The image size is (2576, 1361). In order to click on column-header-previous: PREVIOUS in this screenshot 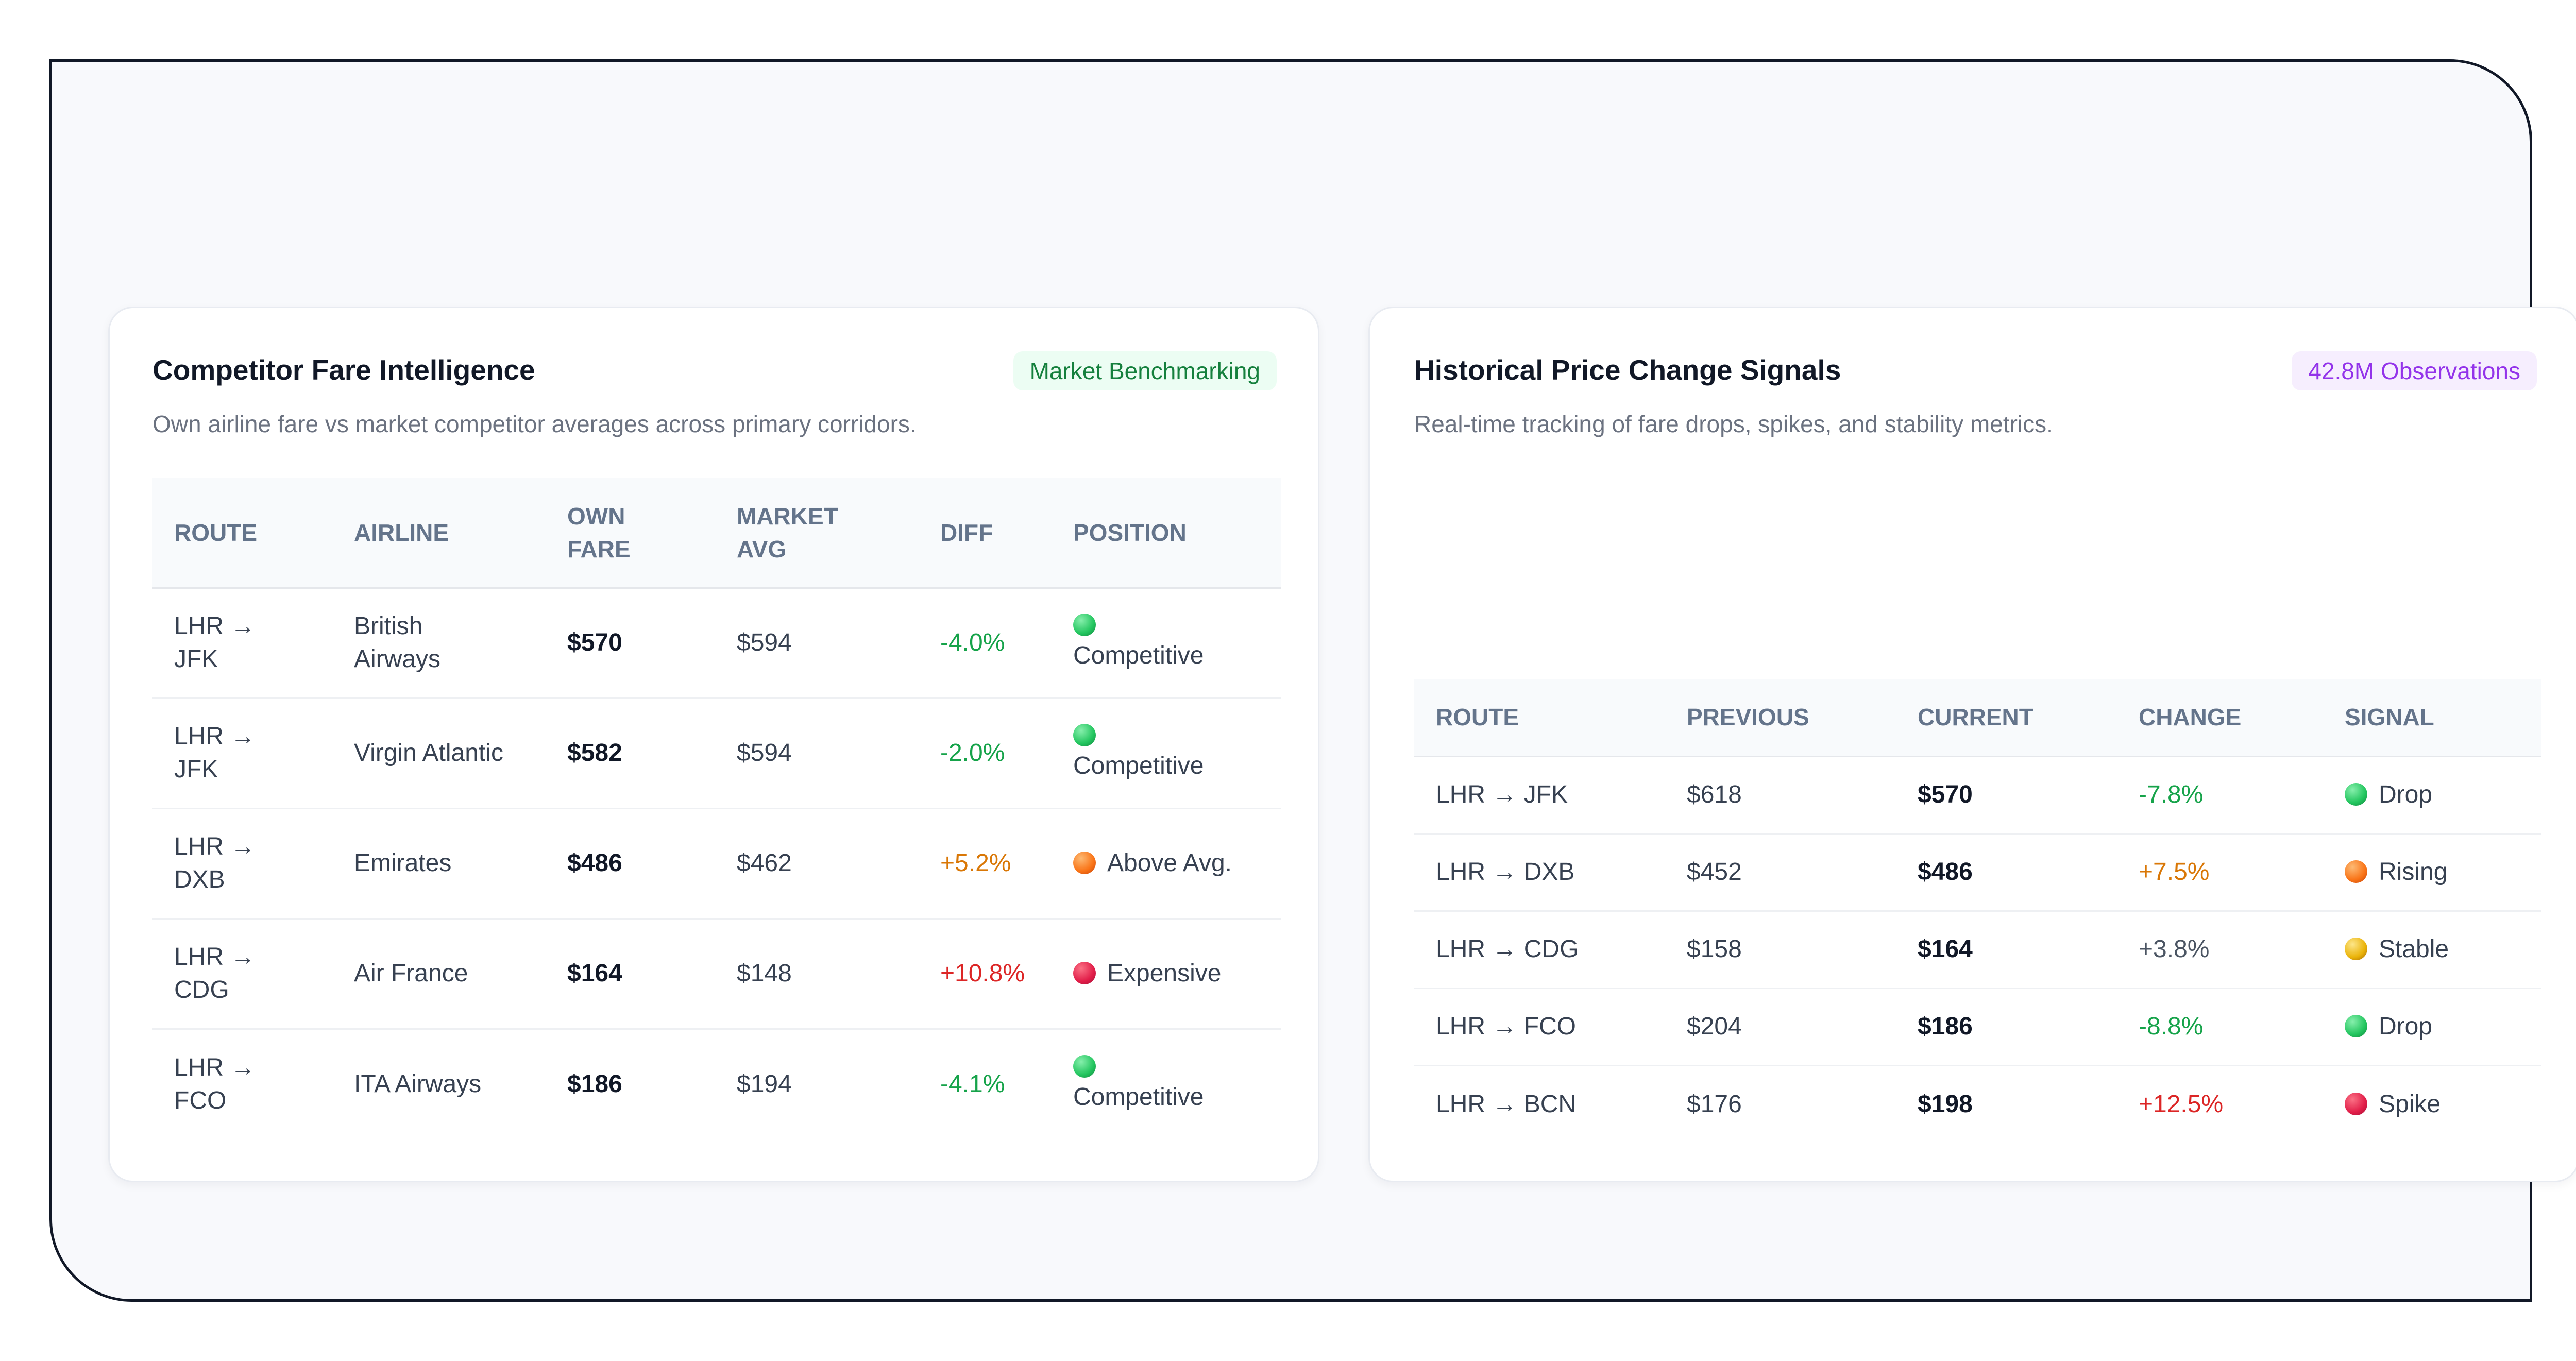, I will do `click(1780, 718)`.